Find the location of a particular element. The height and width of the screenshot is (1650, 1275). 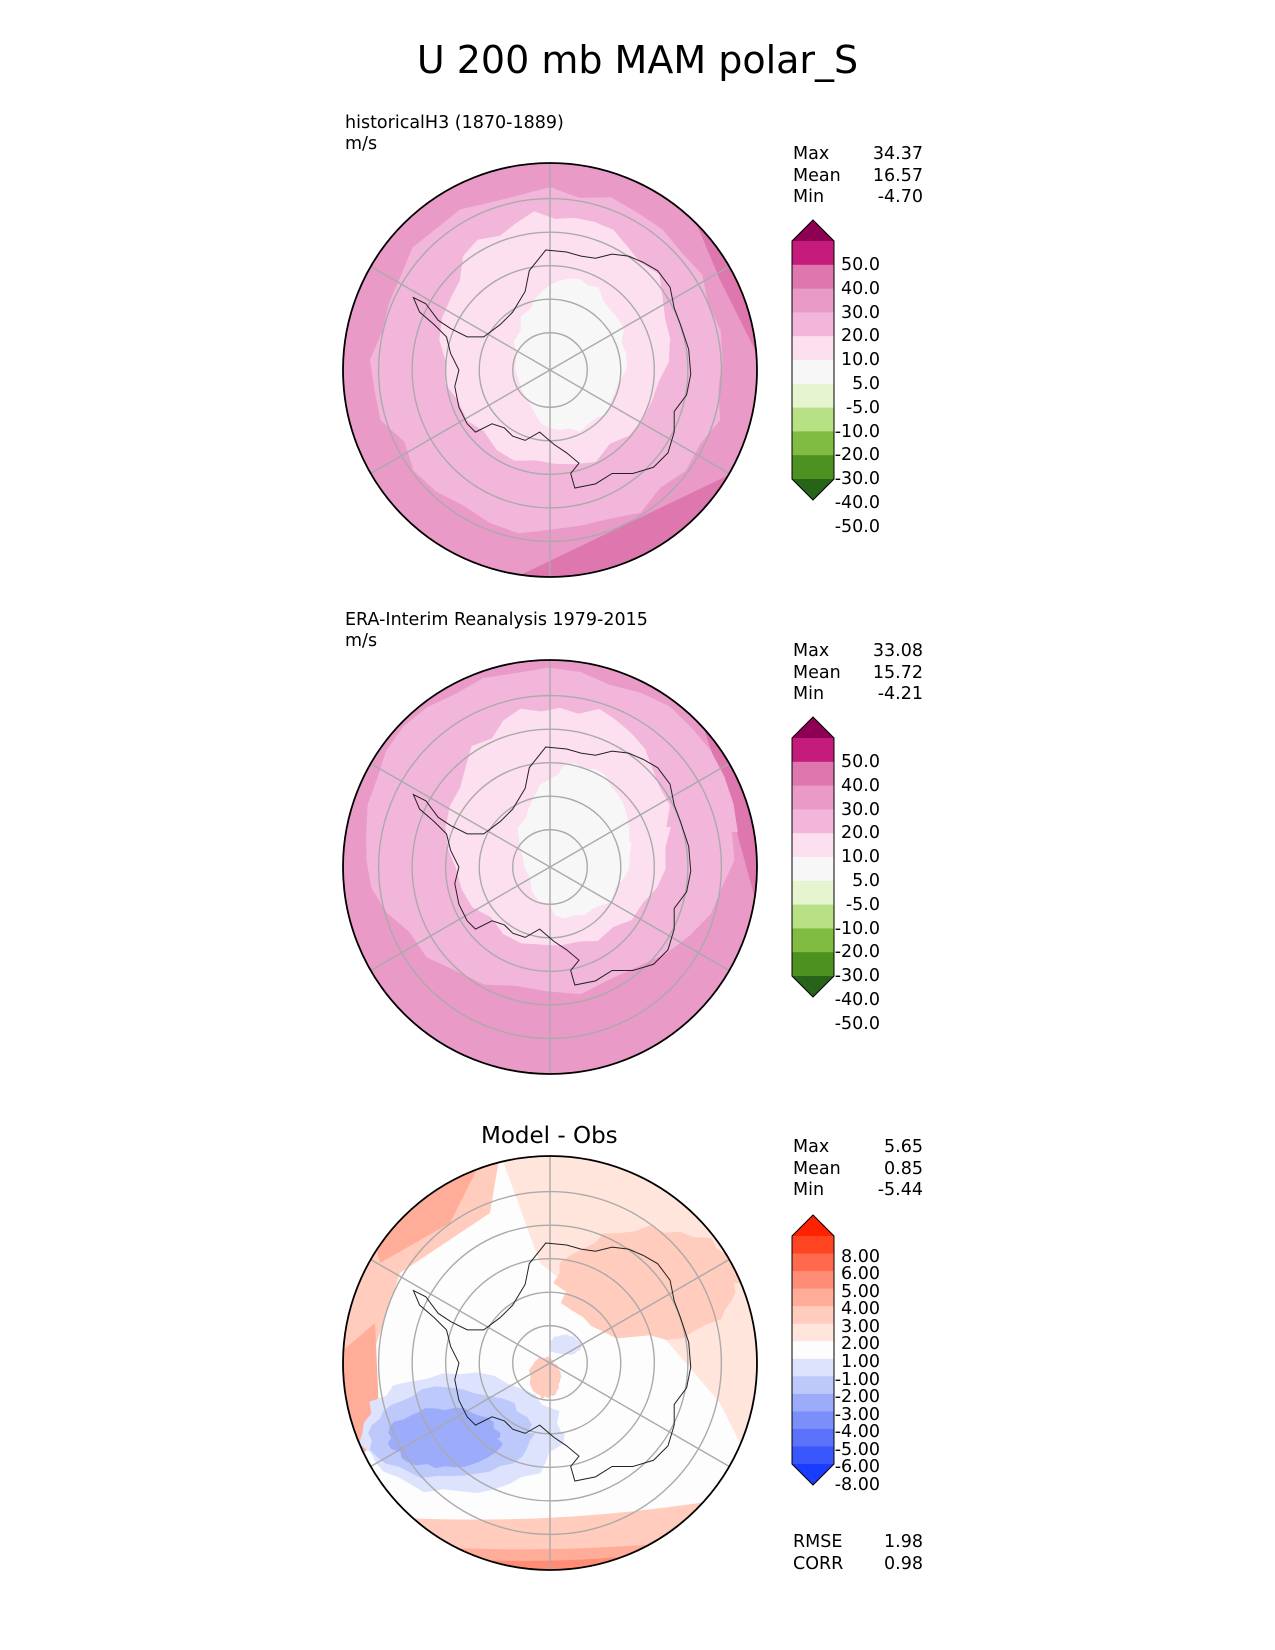

colorbar-tick-label: -10.0 is located at coordinates (857, 928).